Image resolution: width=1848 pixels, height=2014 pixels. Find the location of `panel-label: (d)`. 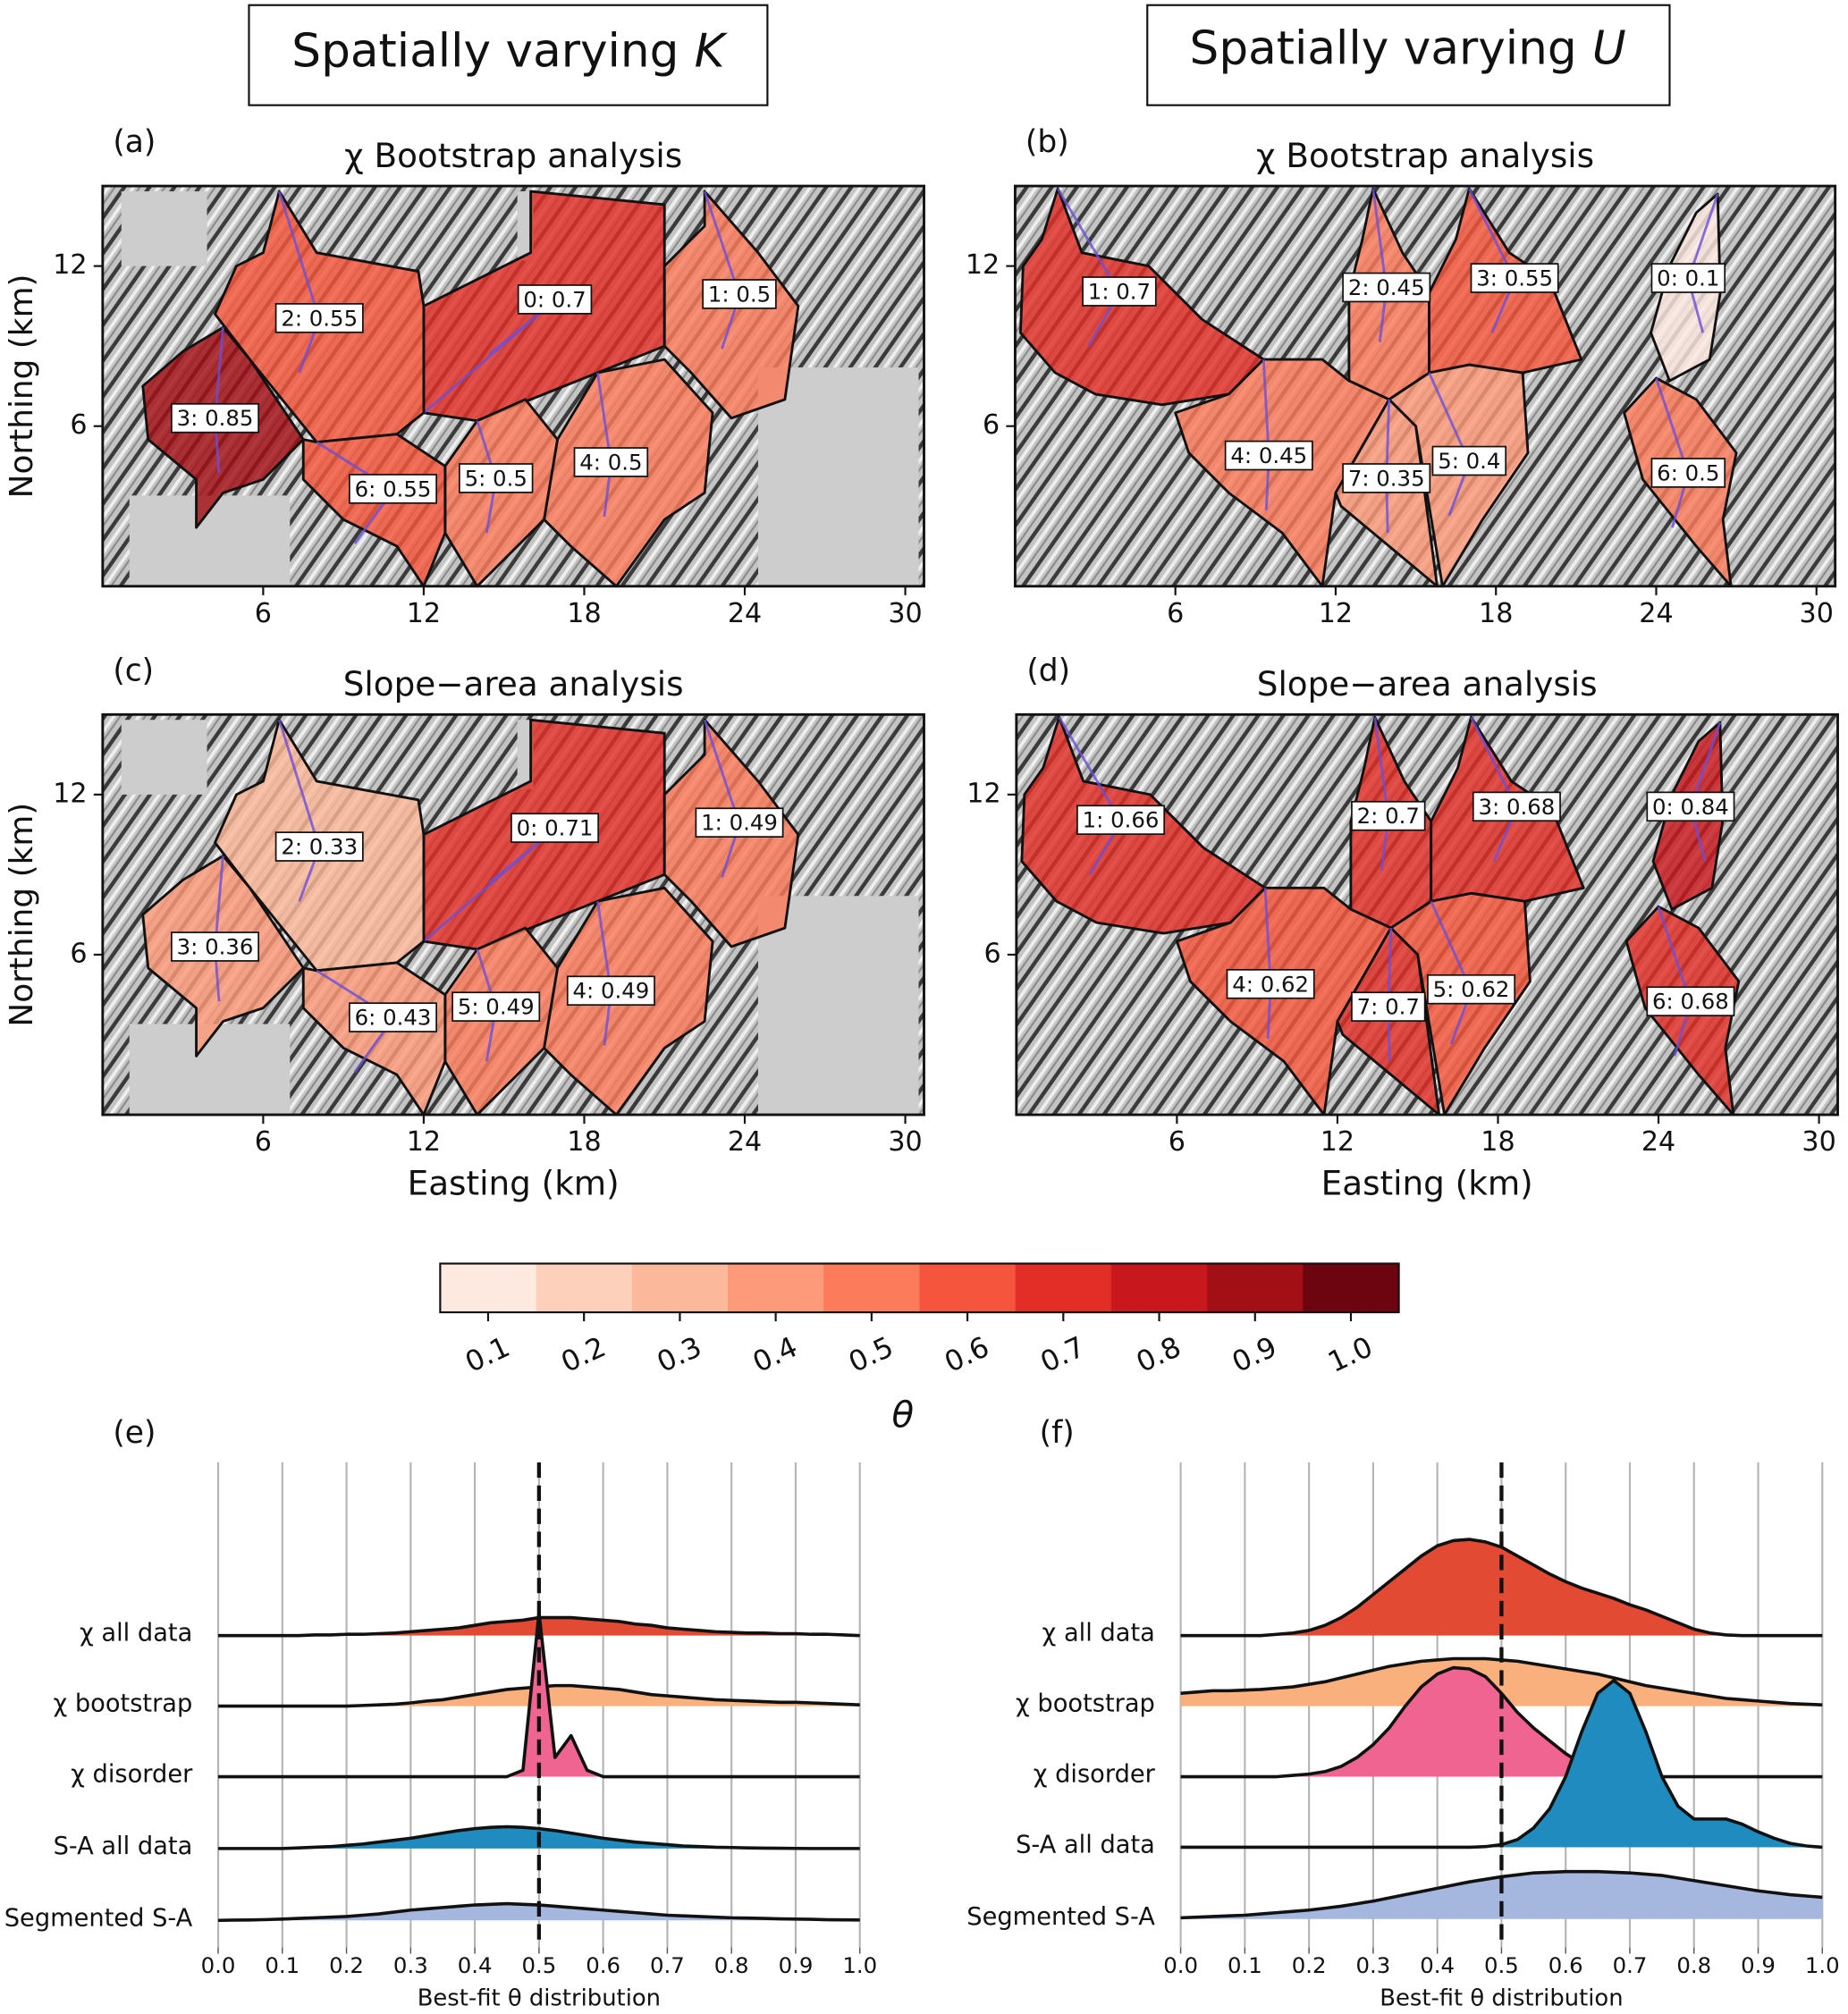

panel-label: (d) is located at coordinates (1048, 671).